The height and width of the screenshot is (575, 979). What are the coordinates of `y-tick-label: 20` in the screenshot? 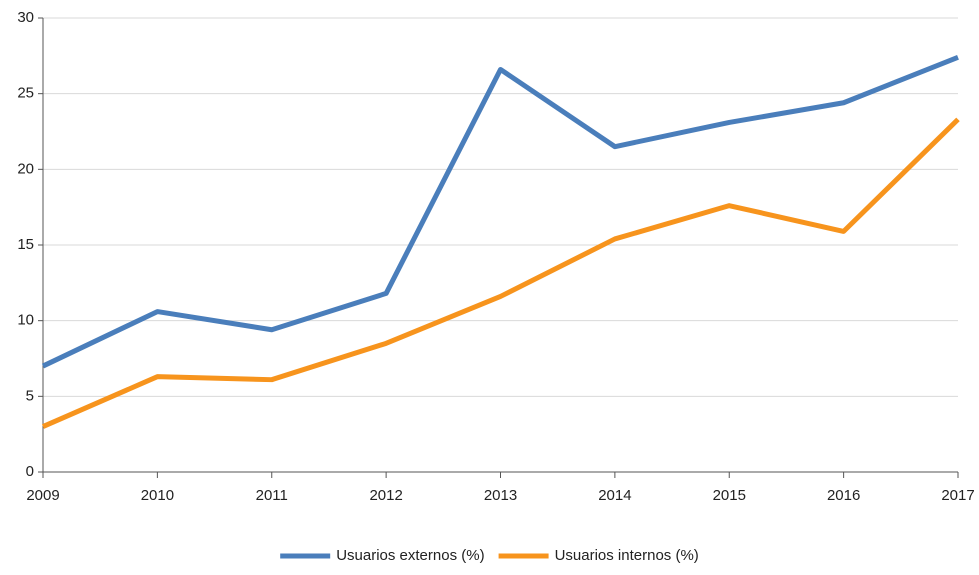 It's located at (25, 168).